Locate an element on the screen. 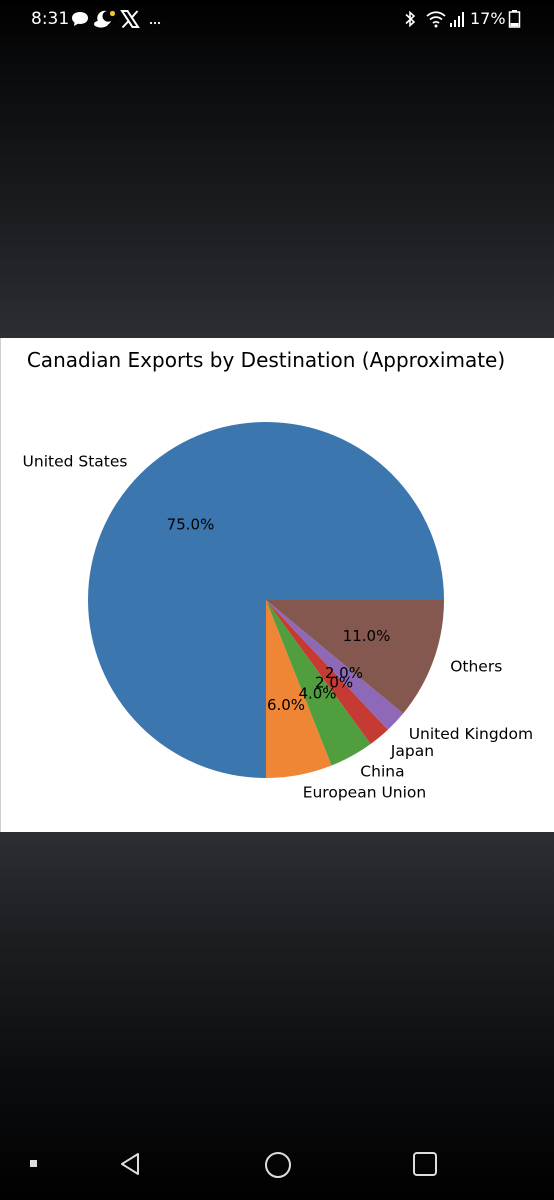  more-dots-icon is located at coordinates (155, 23).